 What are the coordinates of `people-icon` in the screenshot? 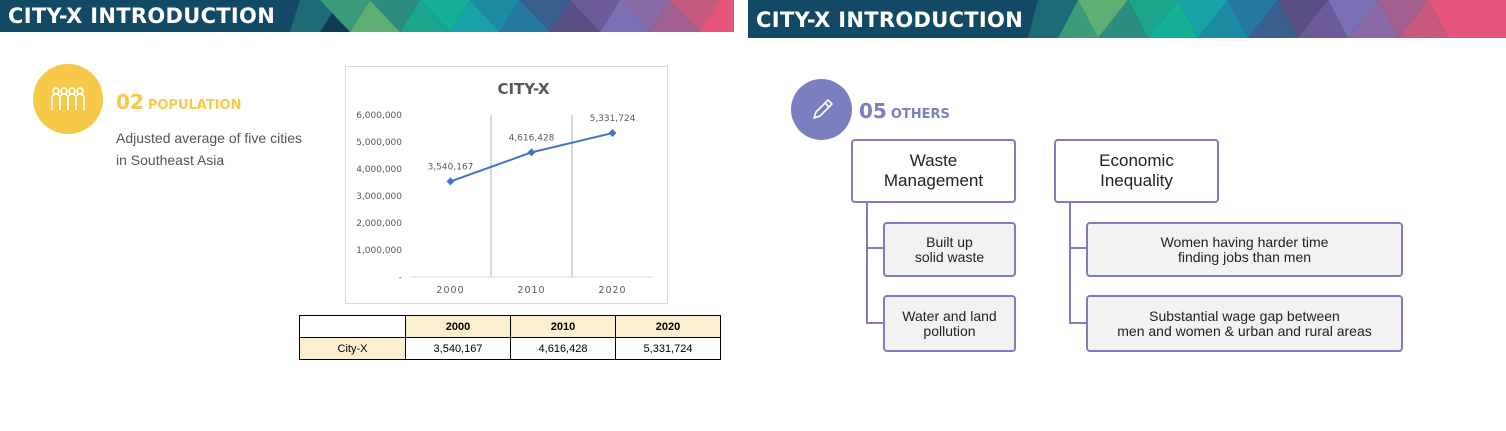 It's located at (68, 98).